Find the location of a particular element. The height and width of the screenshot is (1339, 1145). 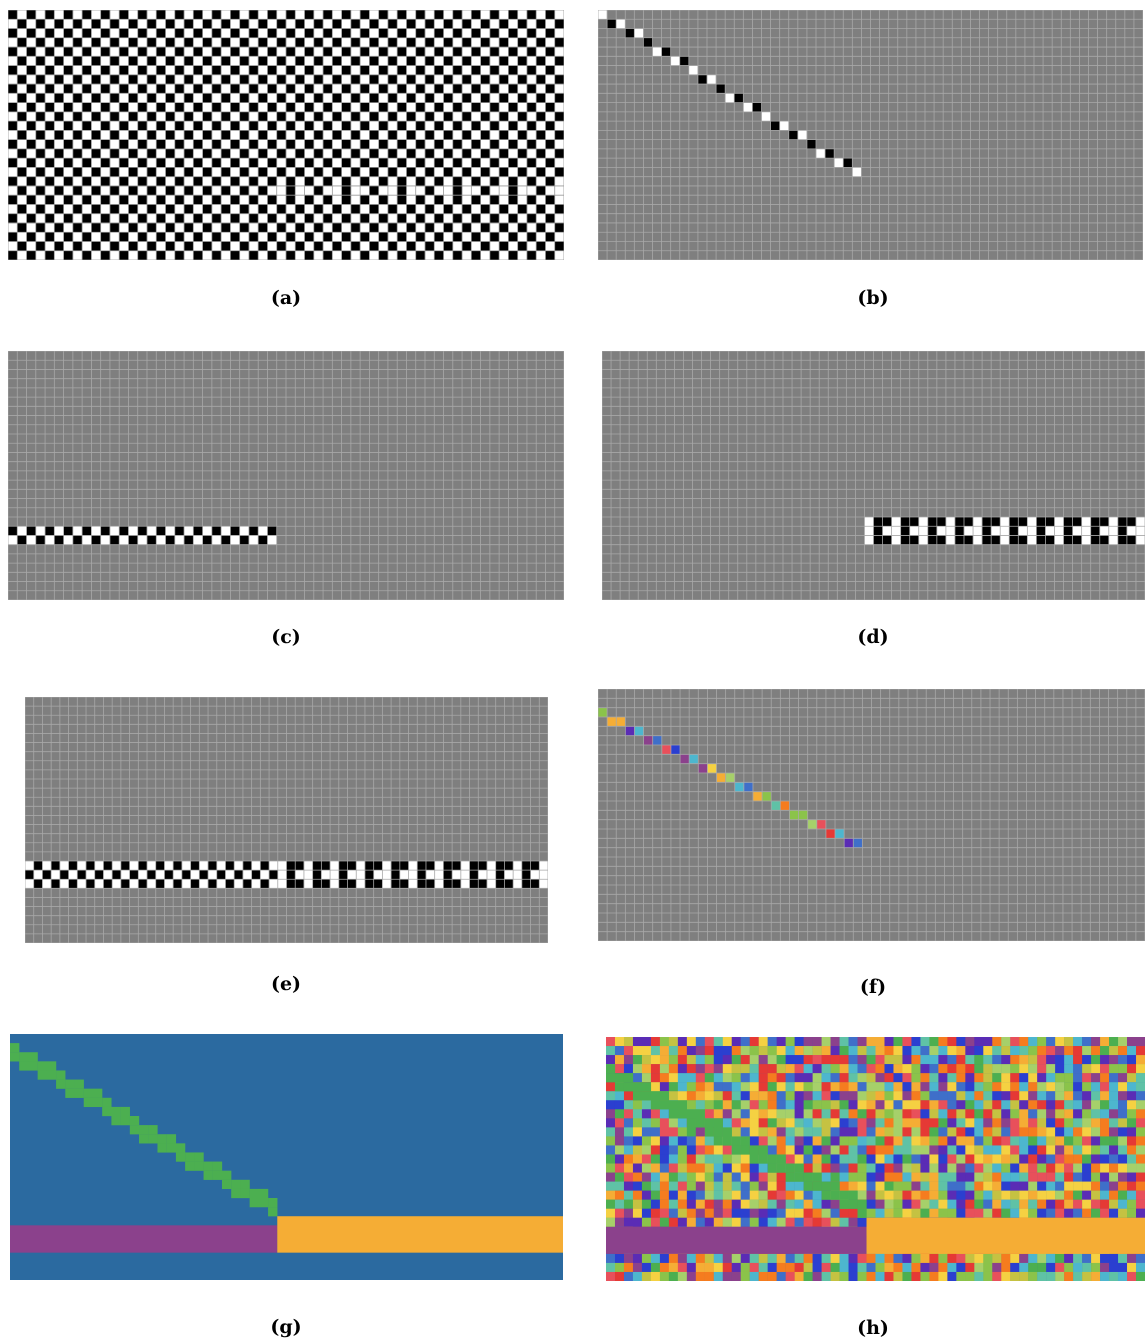

panel-a-svg is located at coordinates (286, 135).